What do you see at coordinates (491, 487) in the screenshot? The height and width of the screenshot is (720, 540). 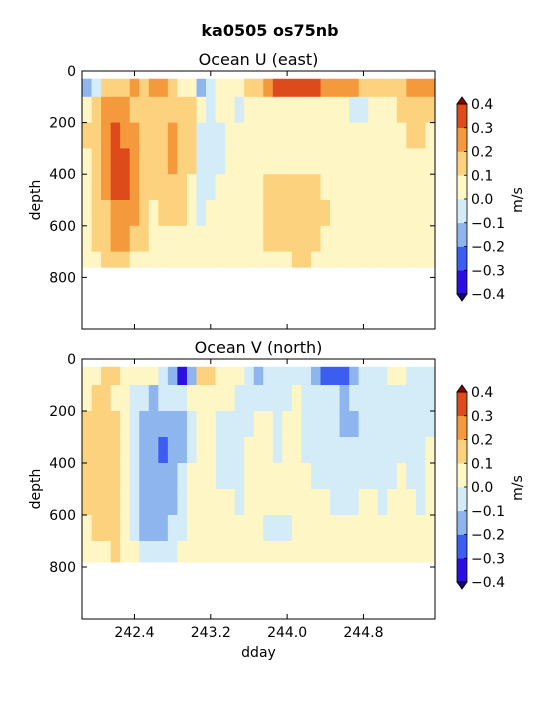 I see `colorbar-2: −0.4 −0.3 −0.2 −0.1 0.0 0.1 0.2 0.3 0.4 m/s` at bounding box center [491, 487].